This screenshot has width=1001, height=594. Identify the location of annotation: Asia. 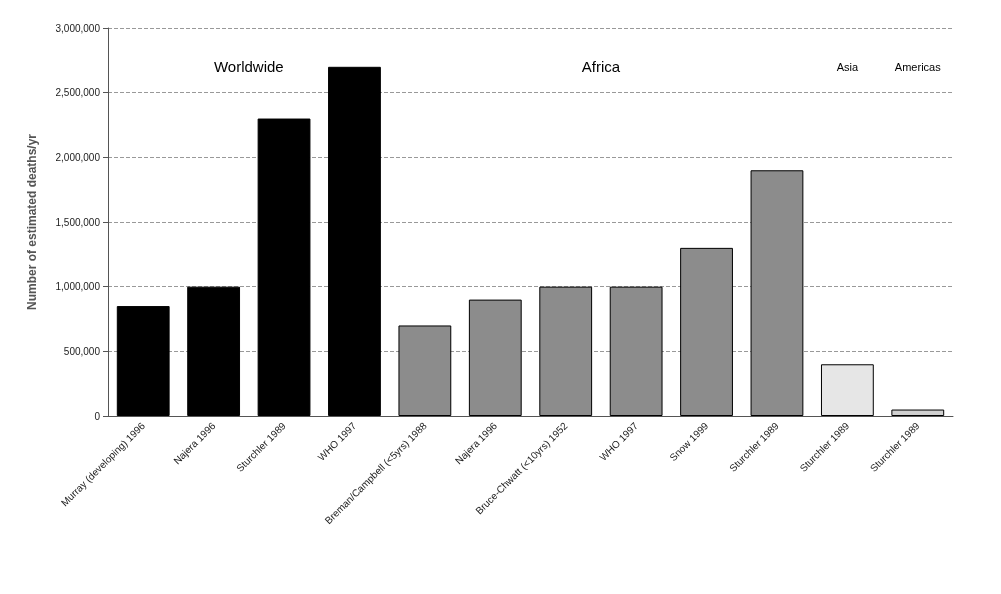
(847, 66).